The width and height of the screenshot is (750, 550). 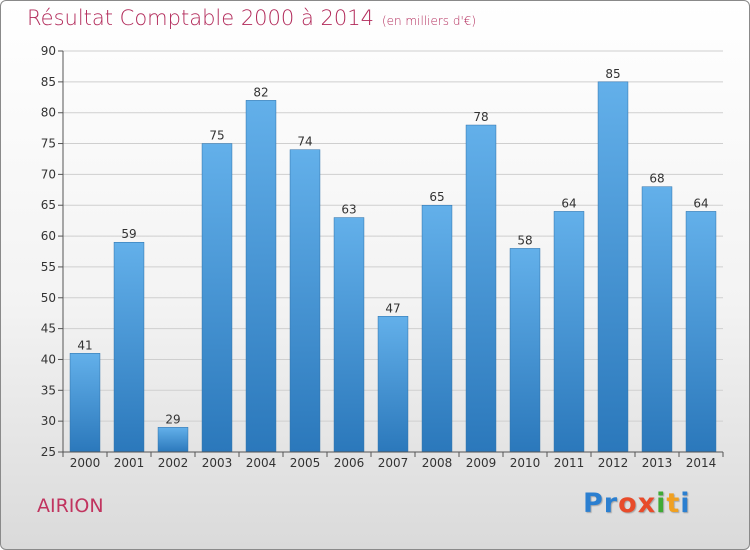 I want to click on bar-2009, so click(x=481, y=288).